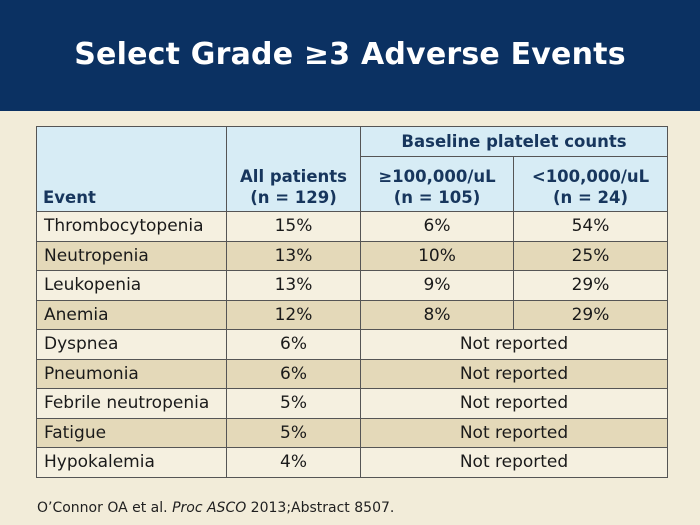  I want to click on table-row: Pneumonia 6% Not reported, so click(352, 373).